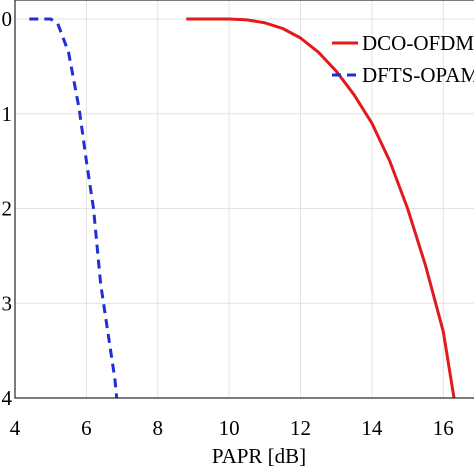  I want to click on y-tick-label: 0, so click(7, 19).